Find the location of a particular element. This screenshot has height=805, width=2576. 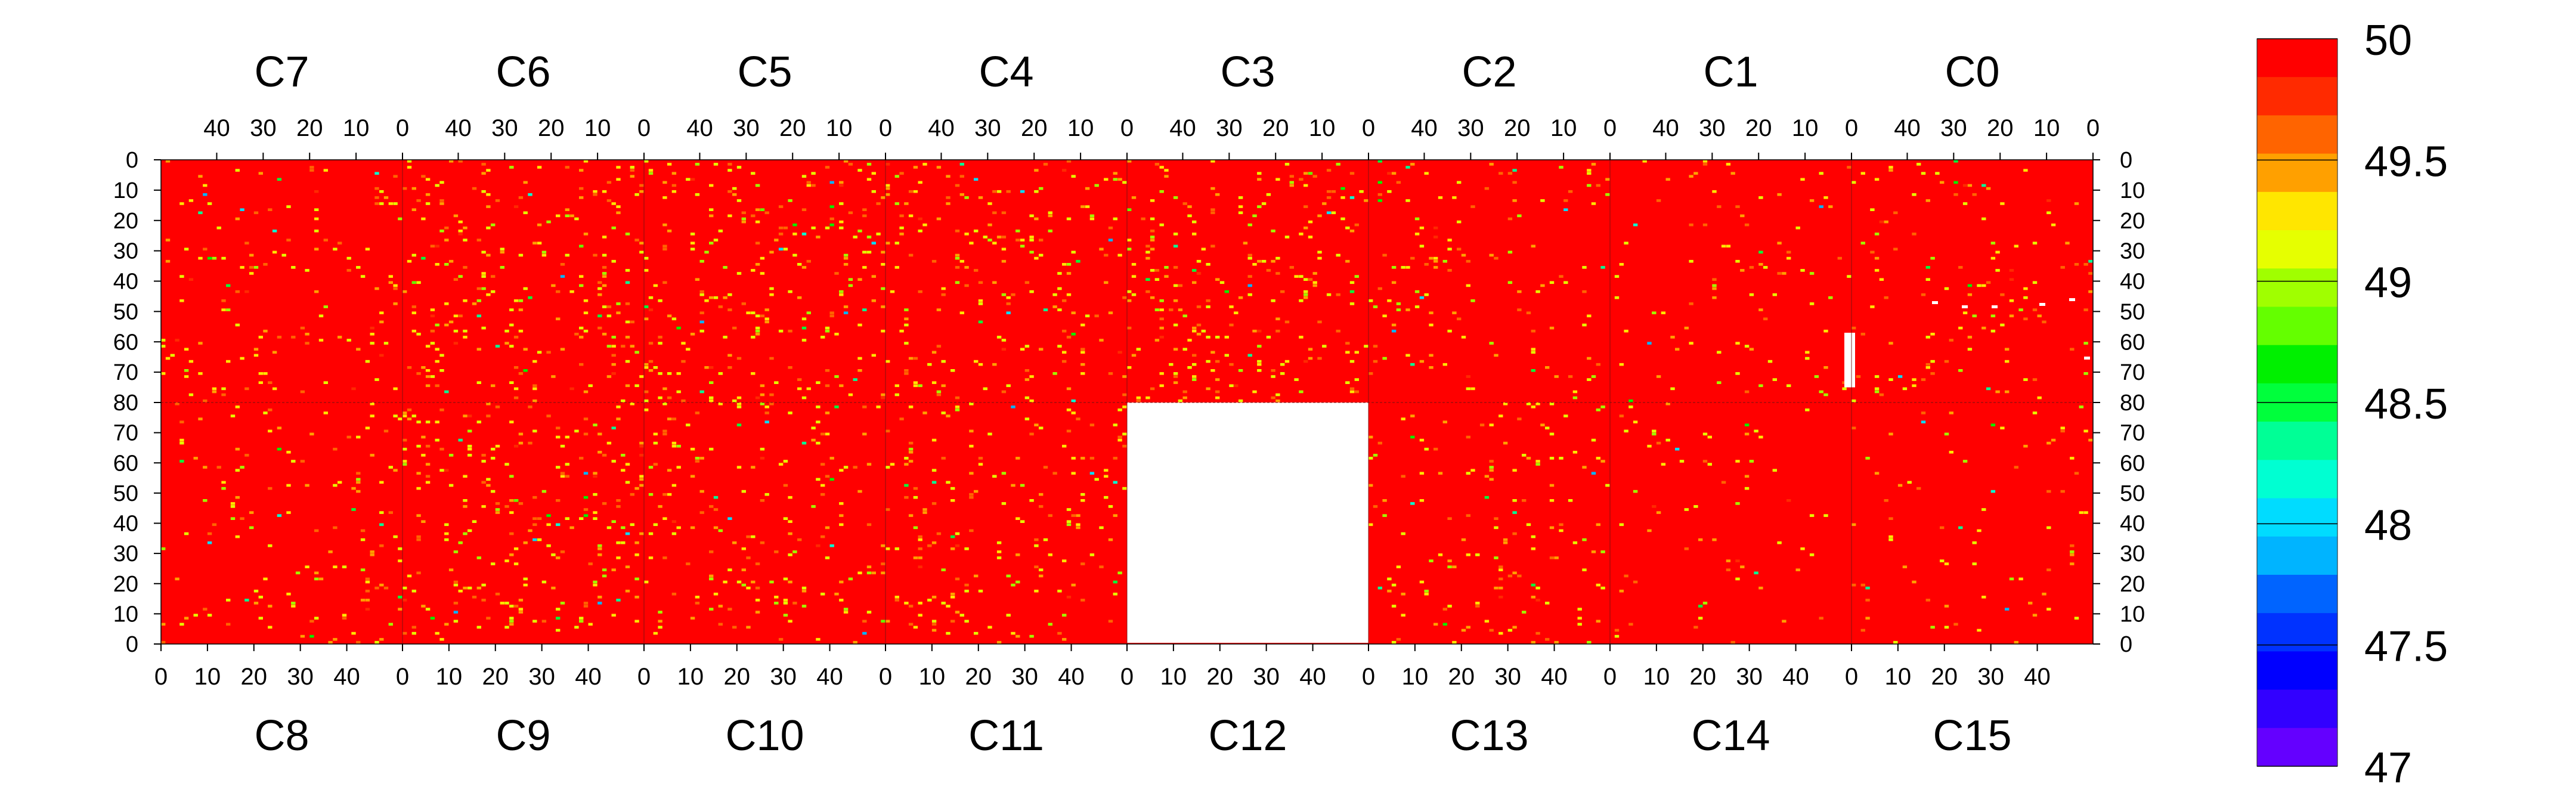

missing-cell is located at coordinates (2072, 299).